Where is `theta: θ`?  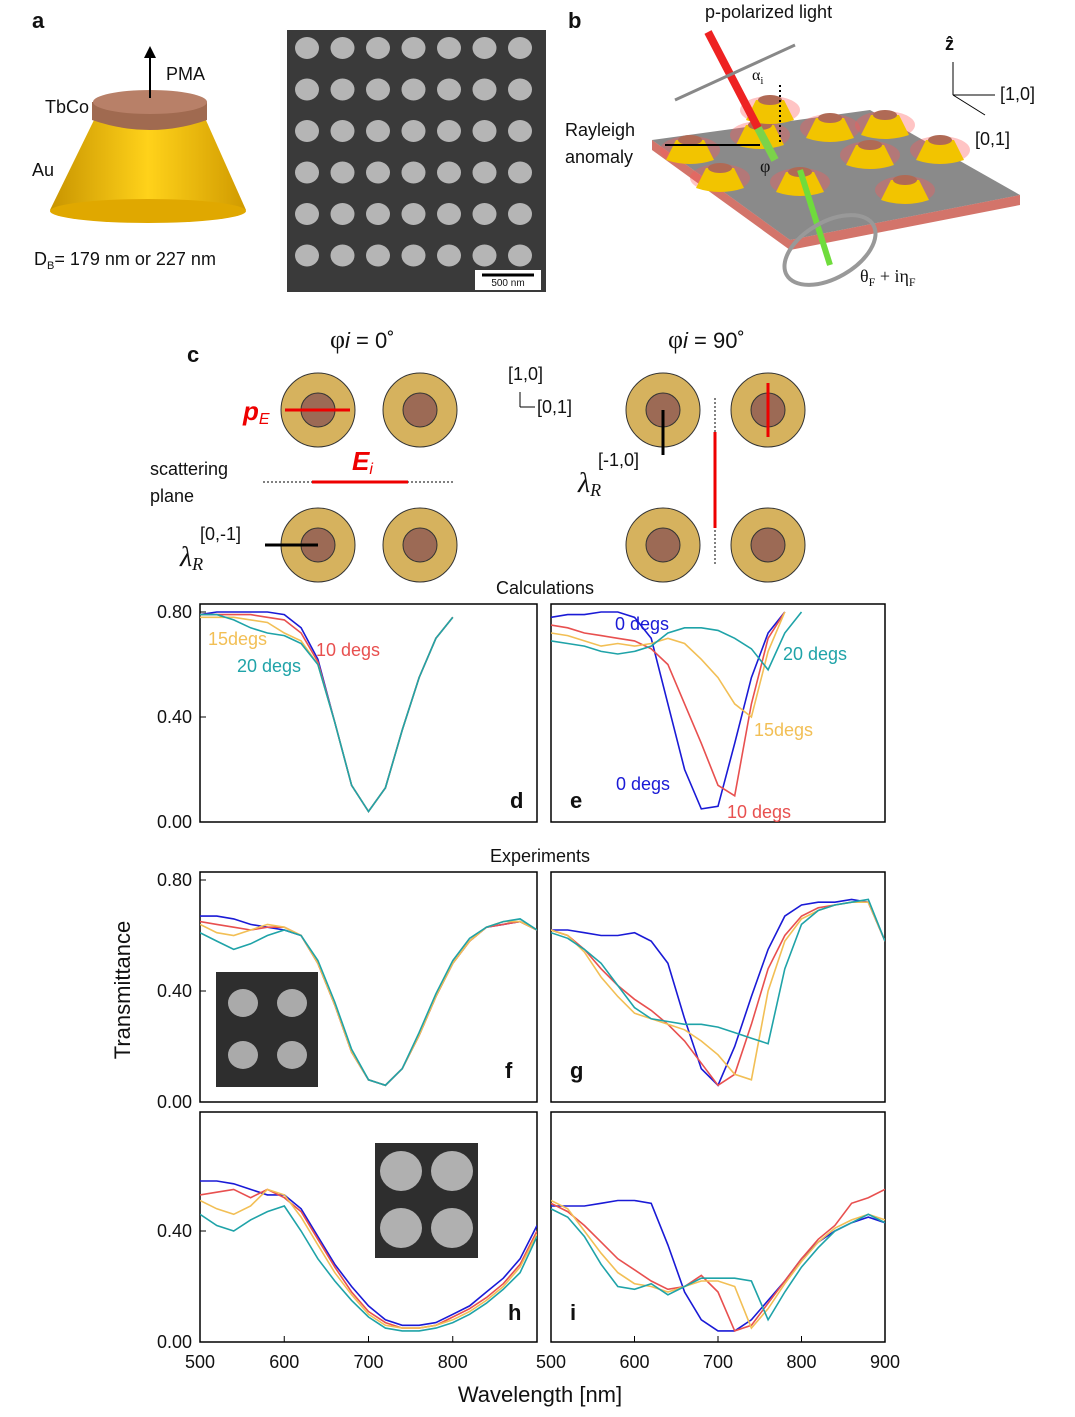
theta: θ is located at coordinates (864, 276).